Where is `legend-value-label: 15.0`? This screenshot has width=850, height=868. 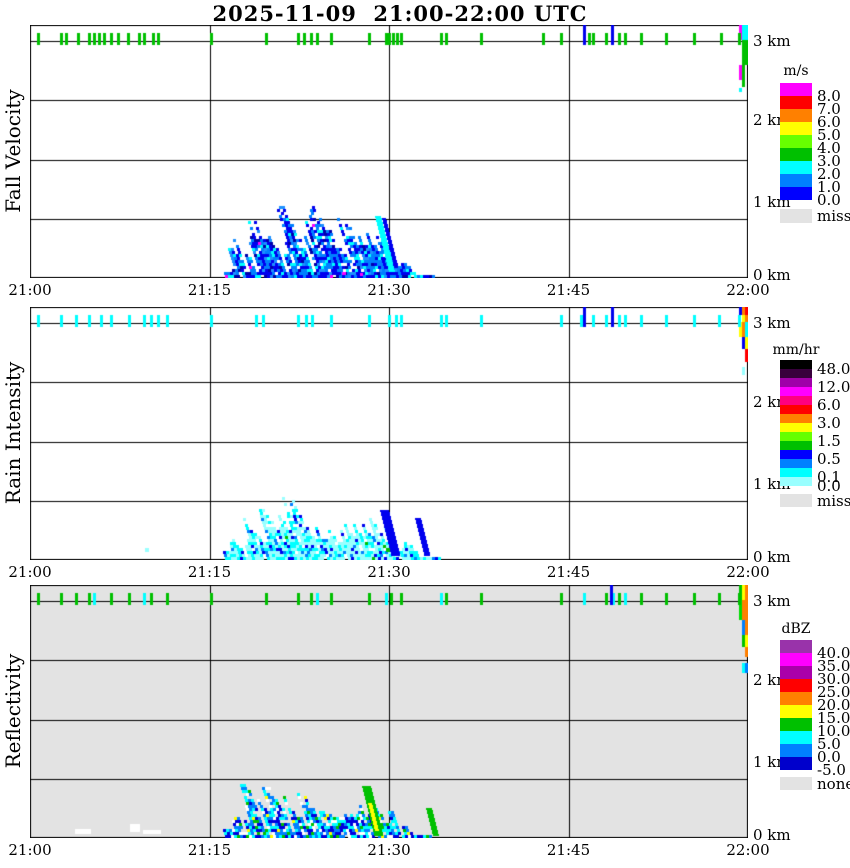
legend-value-label: 15.0 is located at coordinates (833, 718).